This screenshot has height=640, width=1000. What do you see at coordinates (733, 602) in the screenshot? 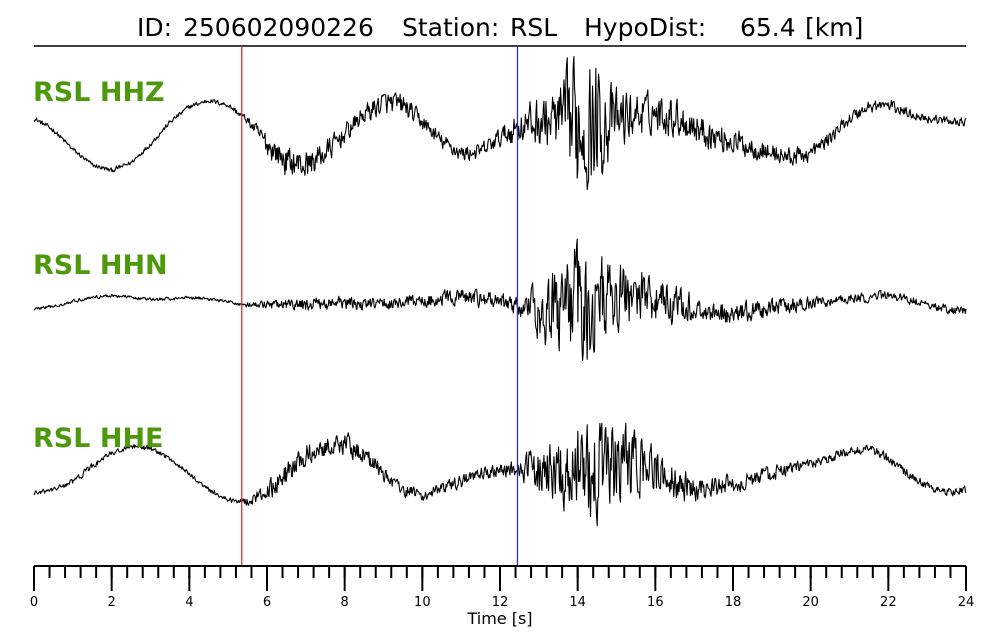
I see `tick-label: 18` at bounding box center [733, 602].